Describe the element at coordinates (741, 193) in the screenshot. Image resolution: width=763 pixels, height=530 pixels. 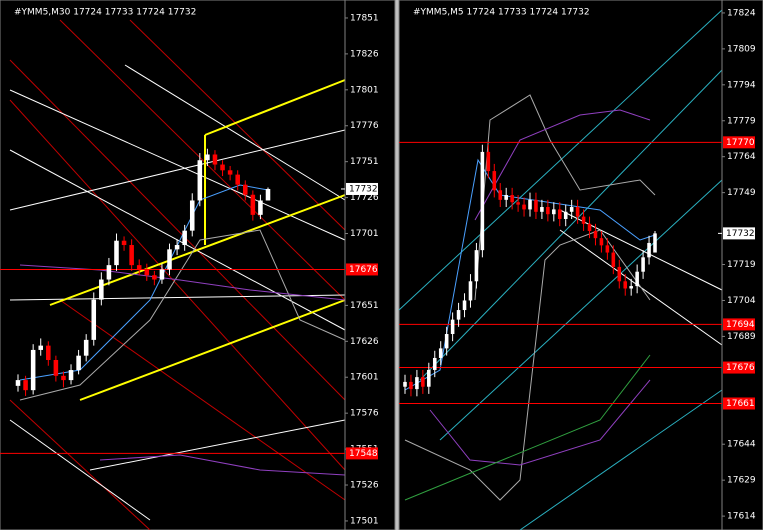
I see `y-tick-label: 17749` at that location.